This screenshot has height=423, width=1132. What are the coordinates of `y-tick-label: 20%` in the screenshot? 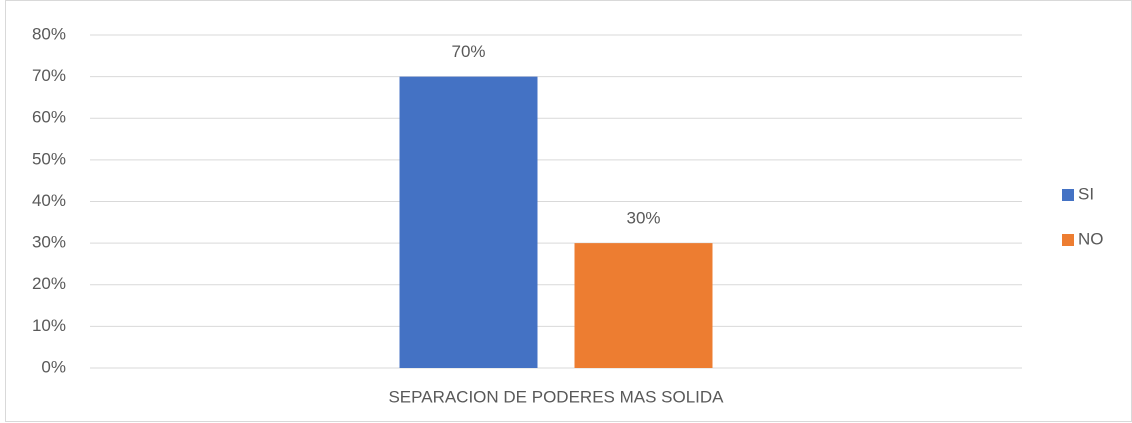 It's located at (49, 283).